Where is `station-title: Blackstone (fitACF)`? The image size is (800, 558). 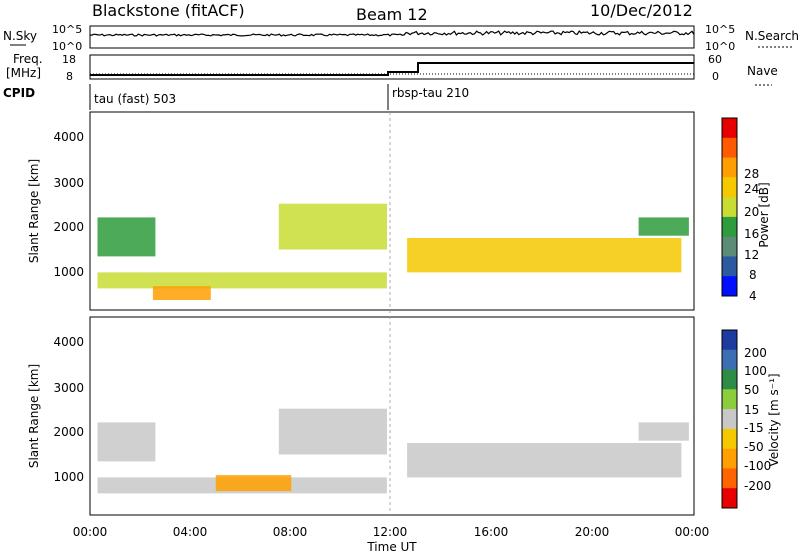
station-title: Blackstone (fitACF) is located at coordinates (168, 10).